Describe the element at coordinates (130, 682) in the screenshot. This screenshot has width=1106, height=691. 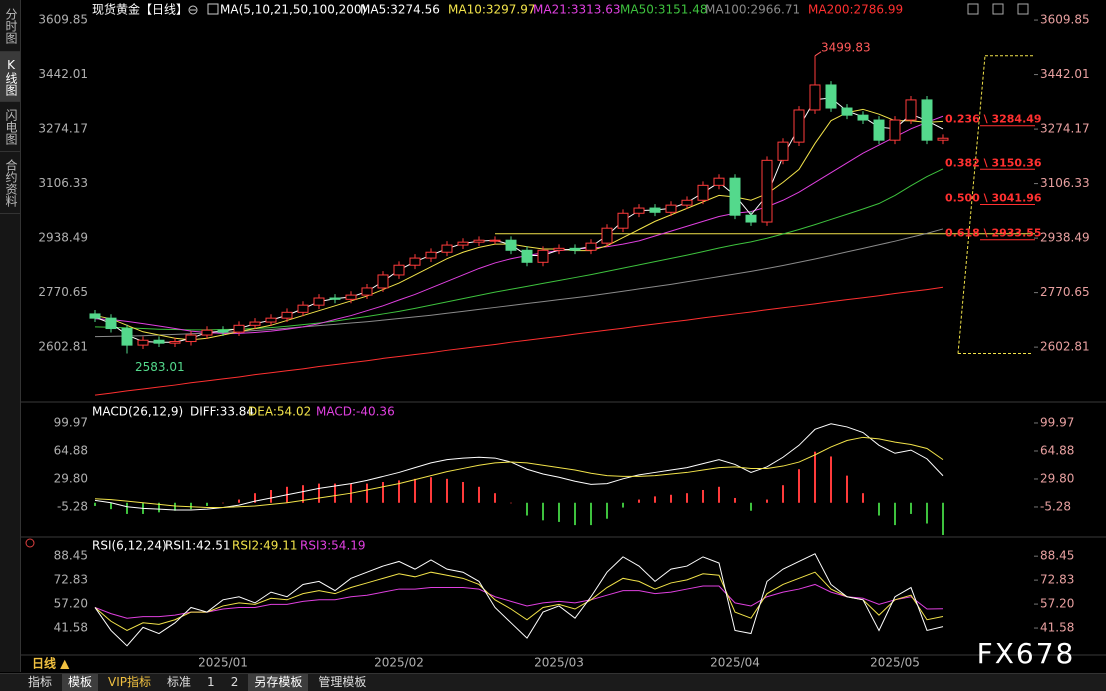
I see `toolbar-item: VIP指标` at that location.